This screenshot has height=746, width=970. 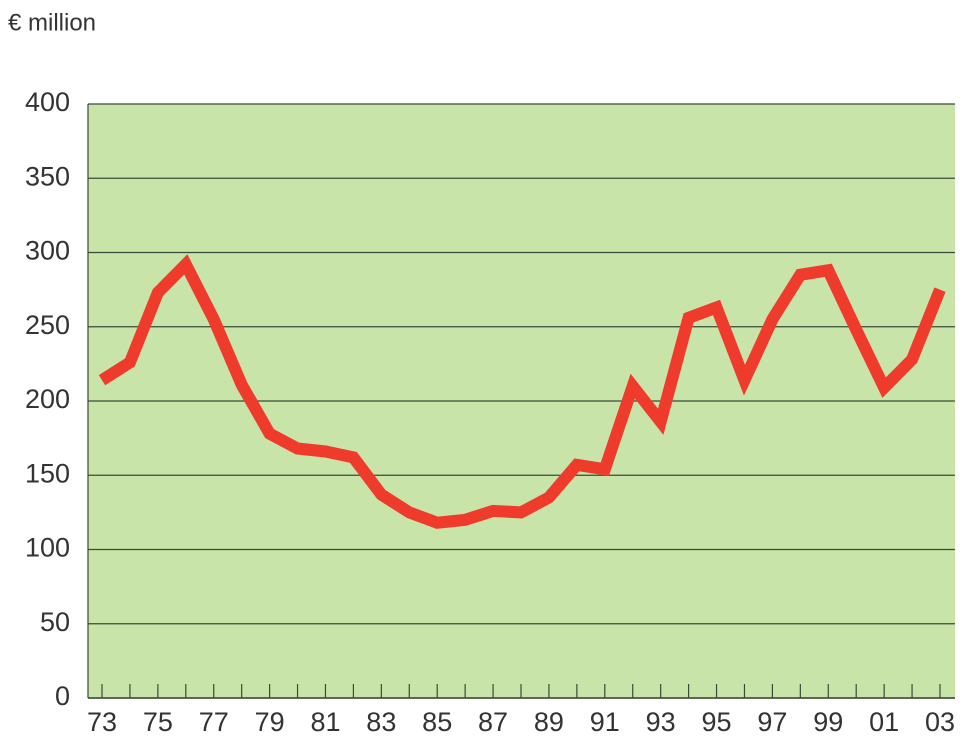 I want to click on y-tick-label: 300, so click(x=47, y=251).